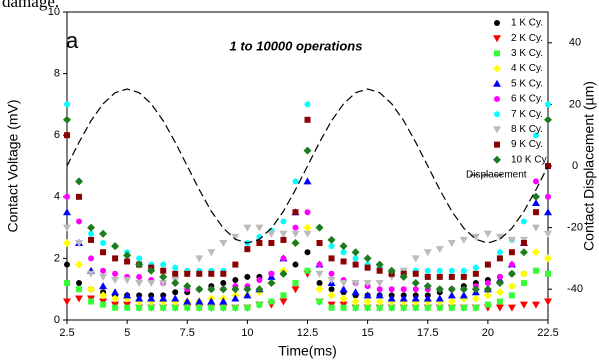 The width and height of the screenshot is (599, 361). What do you see at coordinates (72, 40) in the screenshot?
I see `panel-label: a` at bounding box center [72, 40].